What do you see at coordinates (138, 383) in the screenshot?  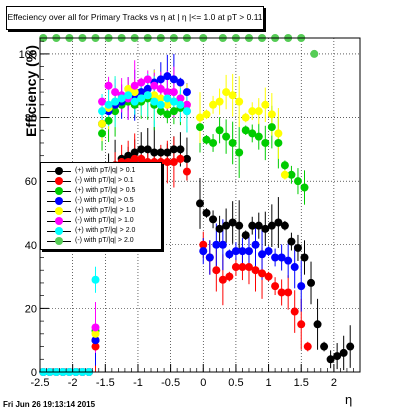 I see `x-tick-label: -1` at bounding box center [138, 383].